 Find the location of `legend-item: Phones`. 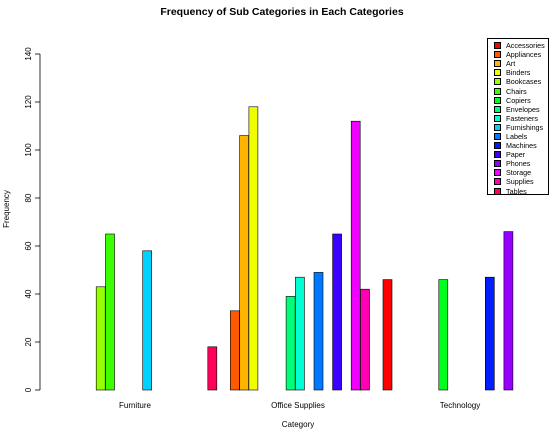

legend-item: Phones is located at coordinates (518, 163).